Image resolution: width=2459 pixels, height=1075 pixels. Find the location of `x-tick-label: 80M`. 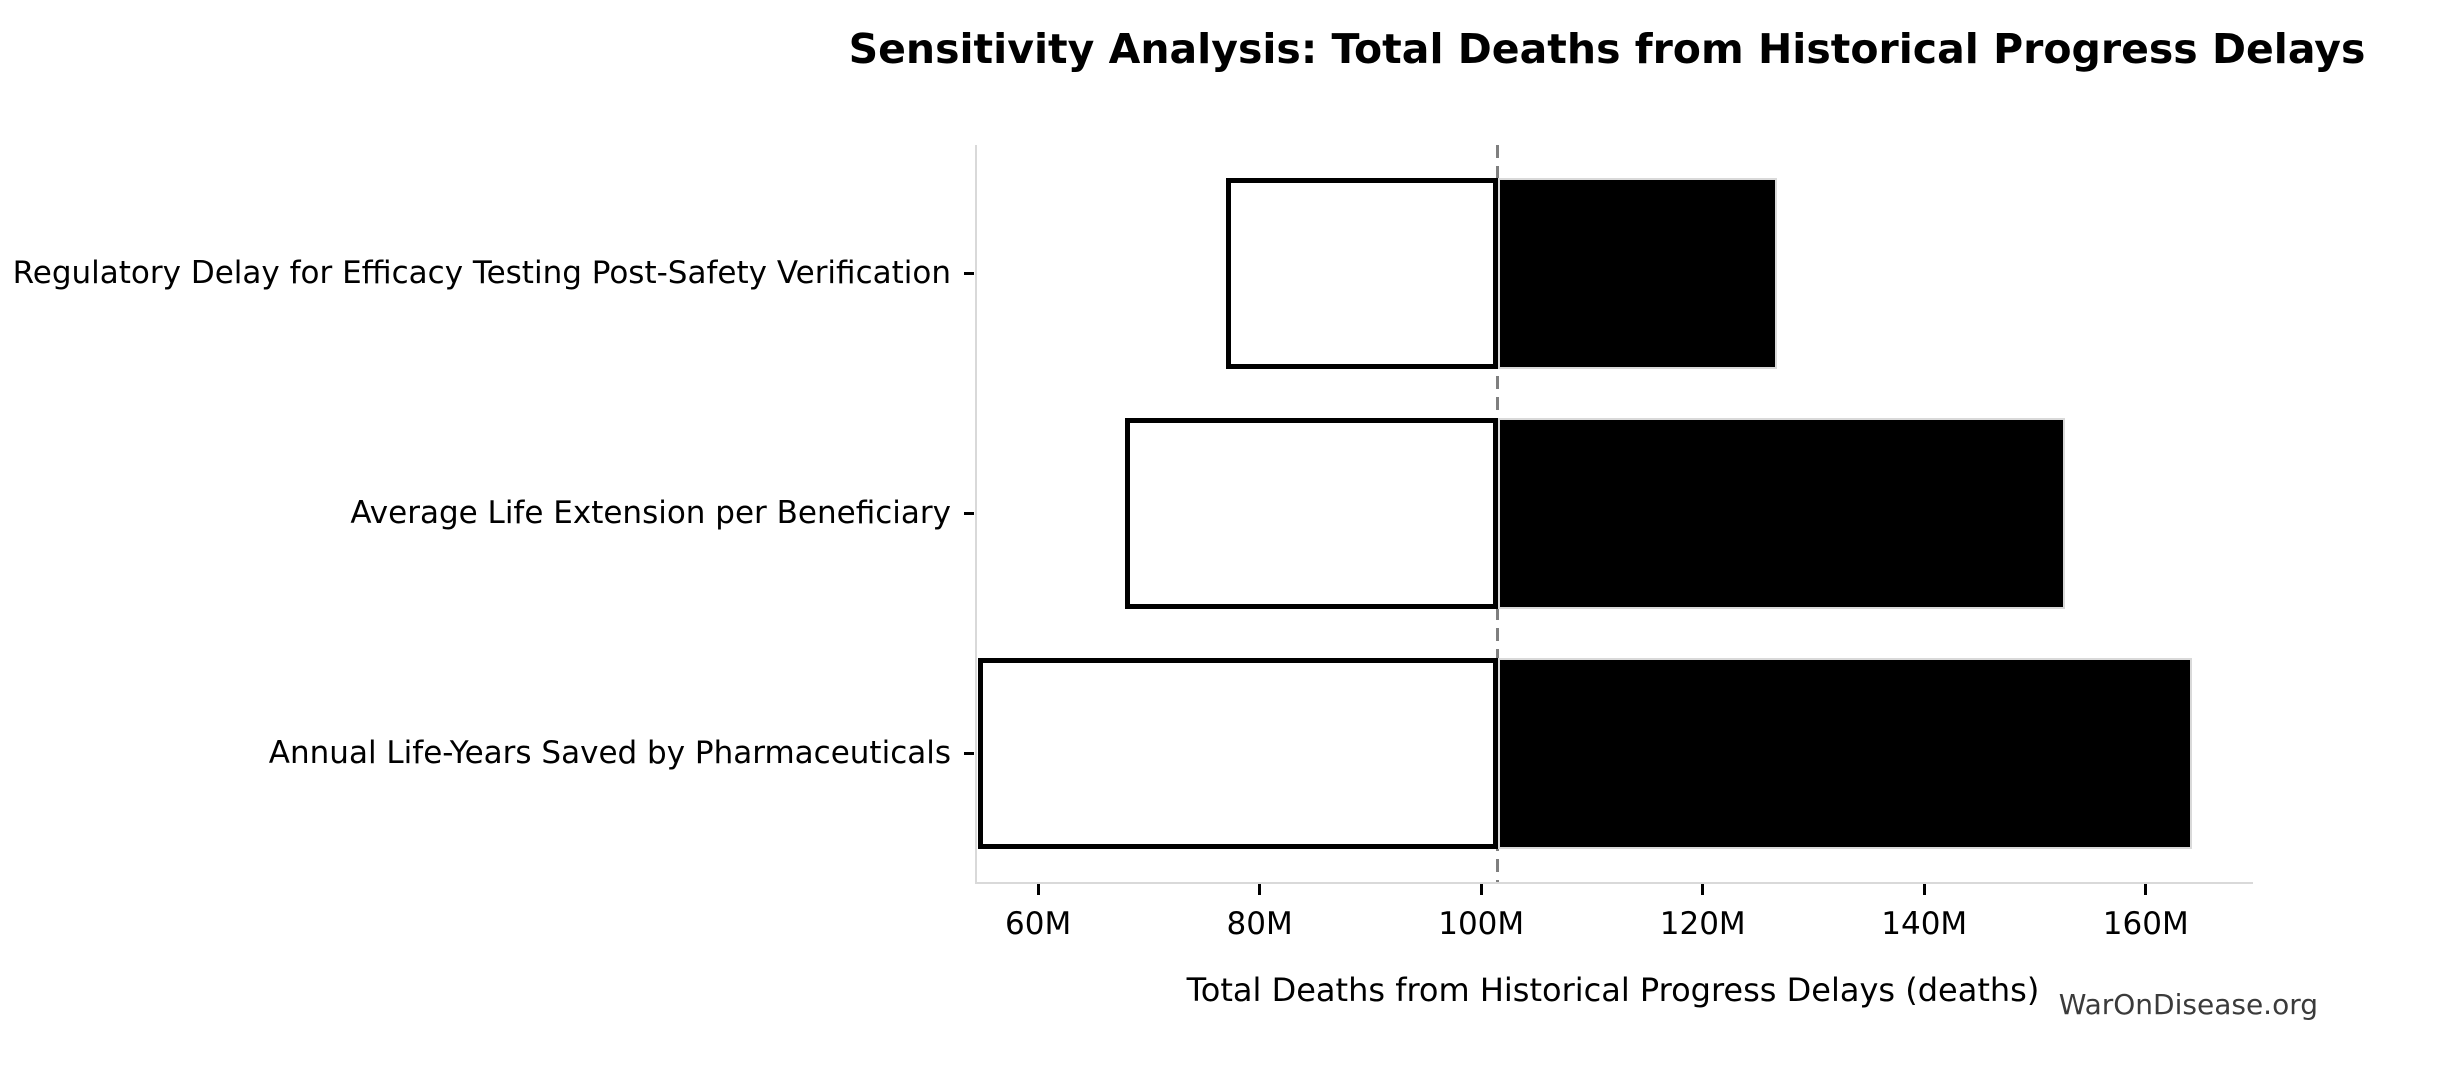

x-tick-label: 80M is located at coordinates (1259, 924).